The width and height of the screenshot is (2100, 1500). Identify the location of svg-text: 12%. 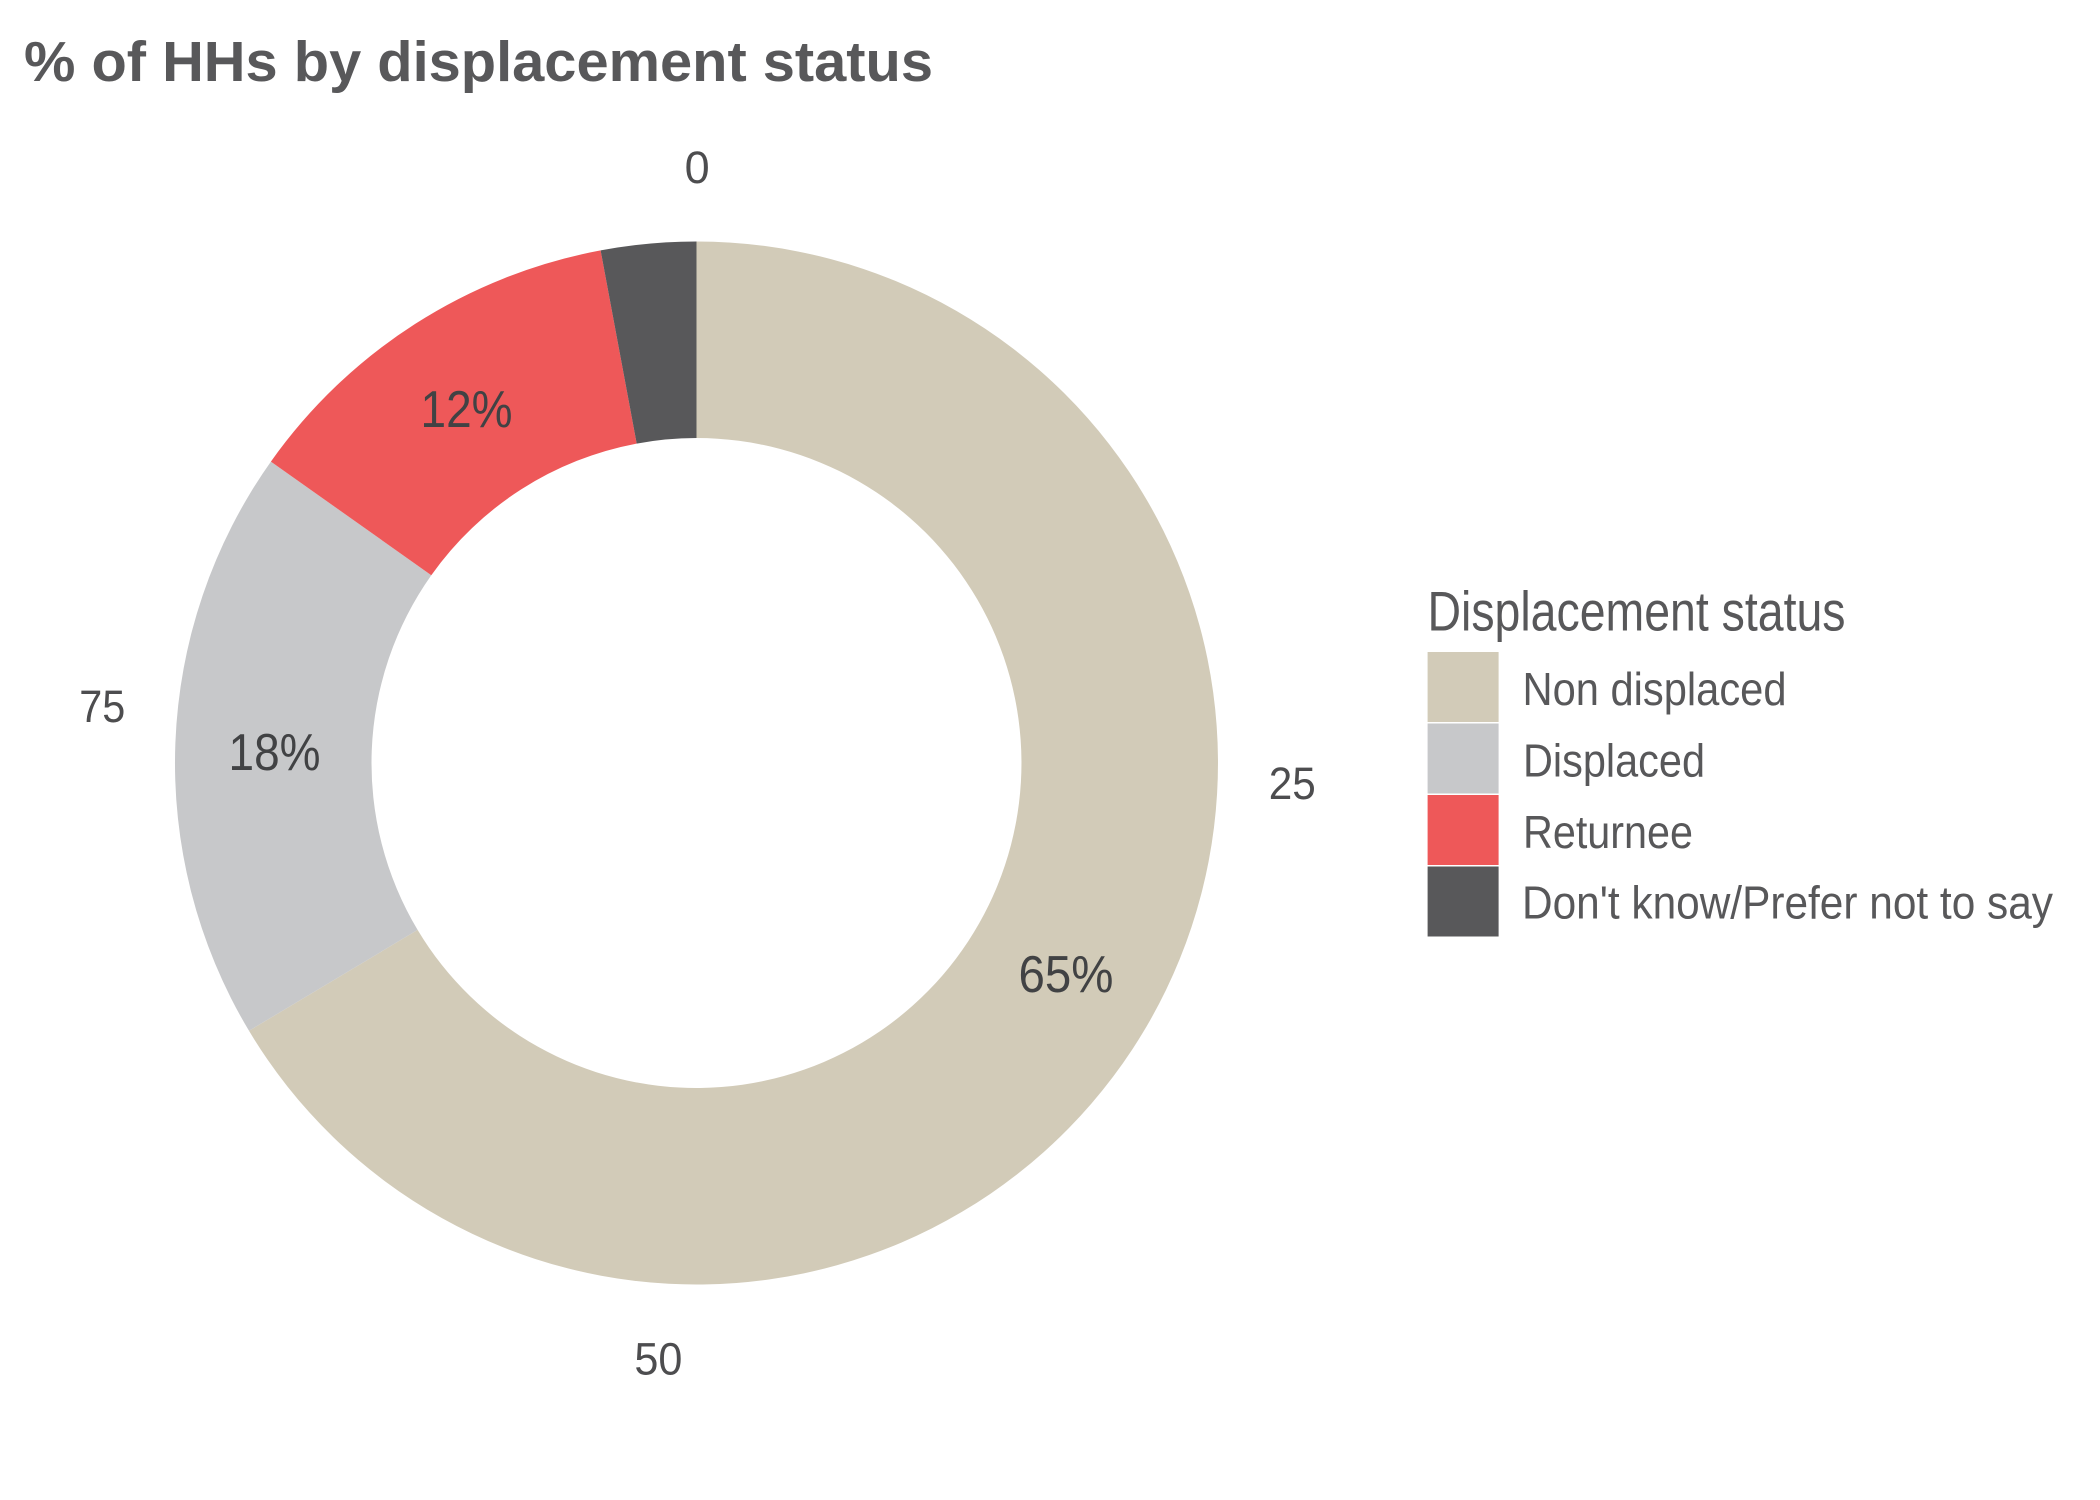
(467, 410).